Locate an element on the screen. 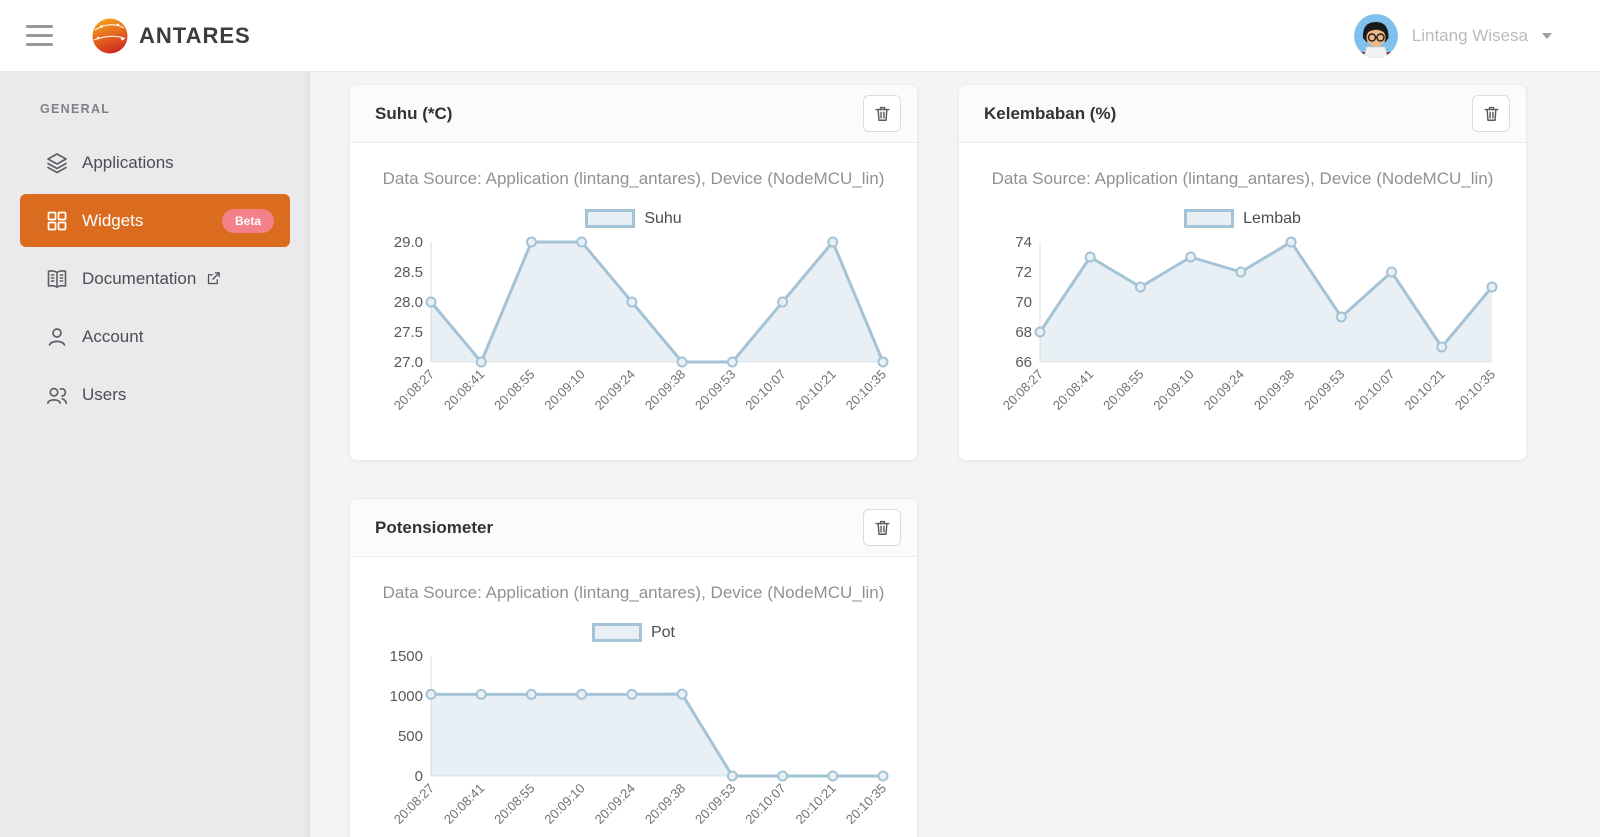 The width and height of the screenshot is (1600, 837). svg-text: 0 is located at coordinates (419, 776).